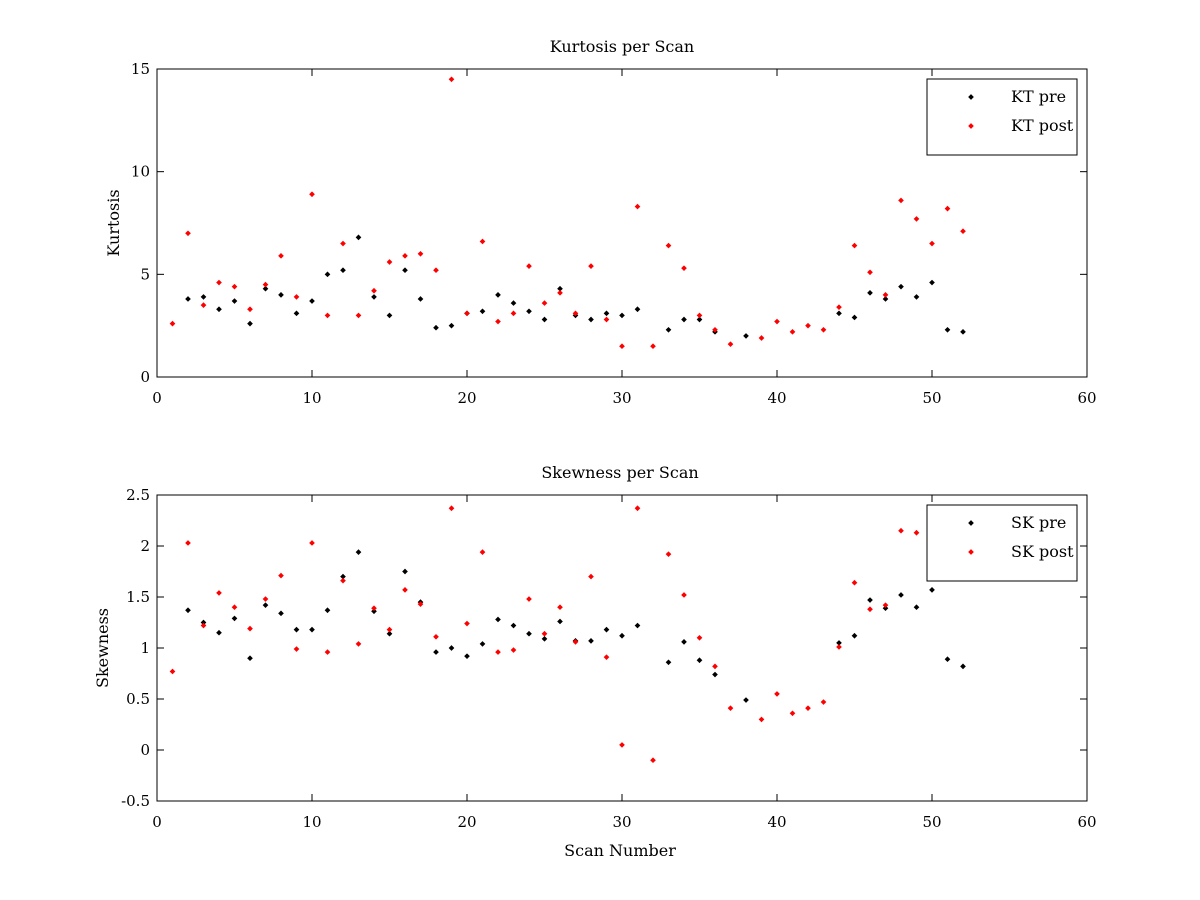 This screenshot has height=900, width=1200. Describe the element at coordinates (157, 398) in the screenshot. I see `ax0-x-tick-label: 0` at that location.